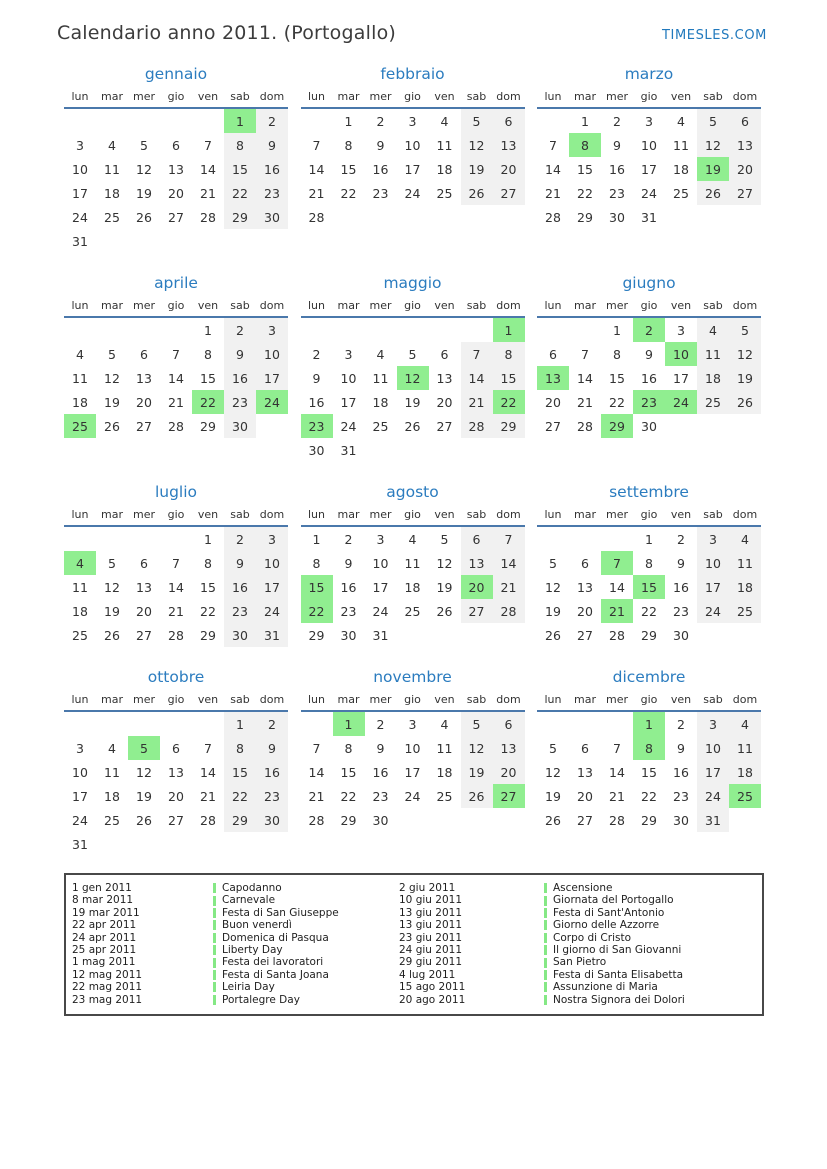 This screenshot has height=1169, width=827. Describe the element at coordinates (112, 402) in the screenshot. I see `day-cell: 19` at that location.